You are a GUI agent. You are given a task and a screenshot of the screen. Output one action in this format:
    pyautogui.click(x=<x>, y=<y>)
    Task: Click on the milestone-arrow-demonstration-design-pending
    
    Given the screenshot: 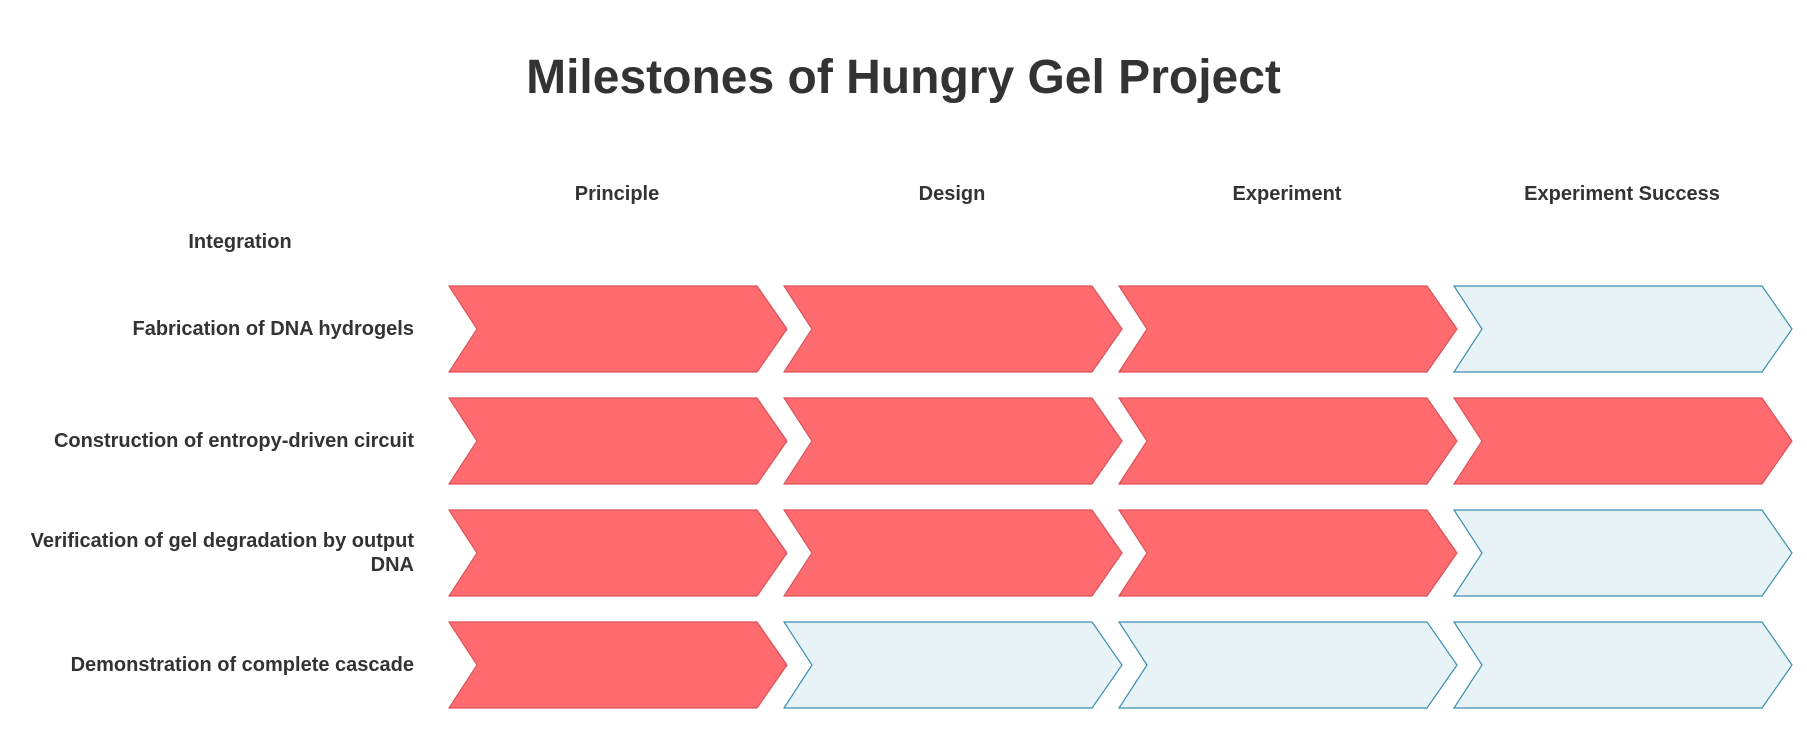 What is the action you would take?
    pyautogui.click(x=952, y=665)
    